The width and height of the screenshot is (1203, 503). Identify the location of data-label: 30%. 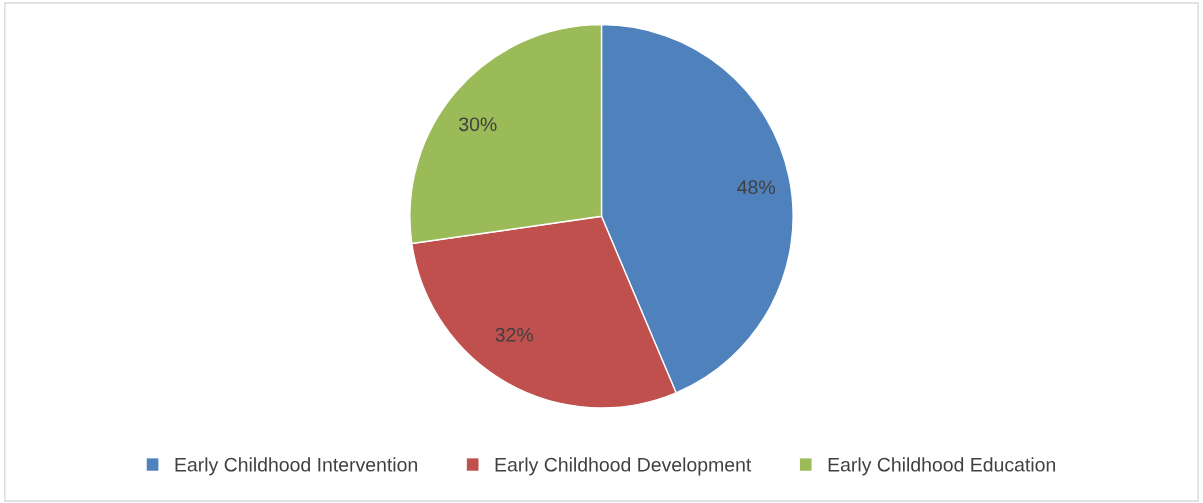
(478, 124).